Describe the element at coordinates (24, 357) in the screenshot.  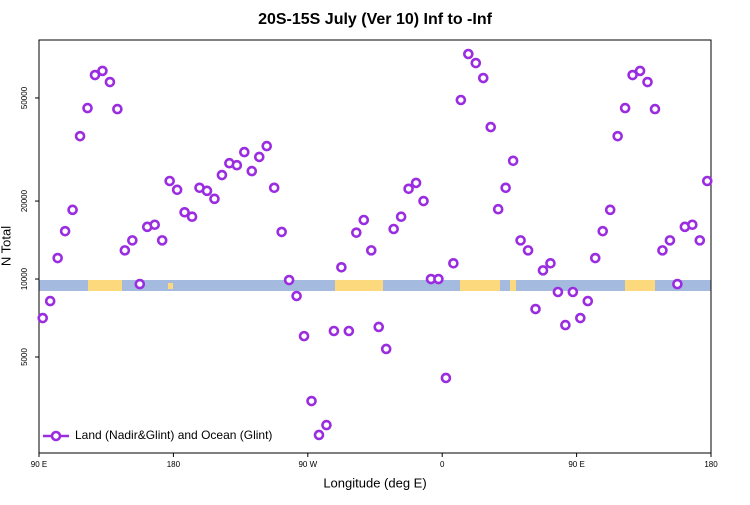
I see `y-tick-label: 5000` at that location.